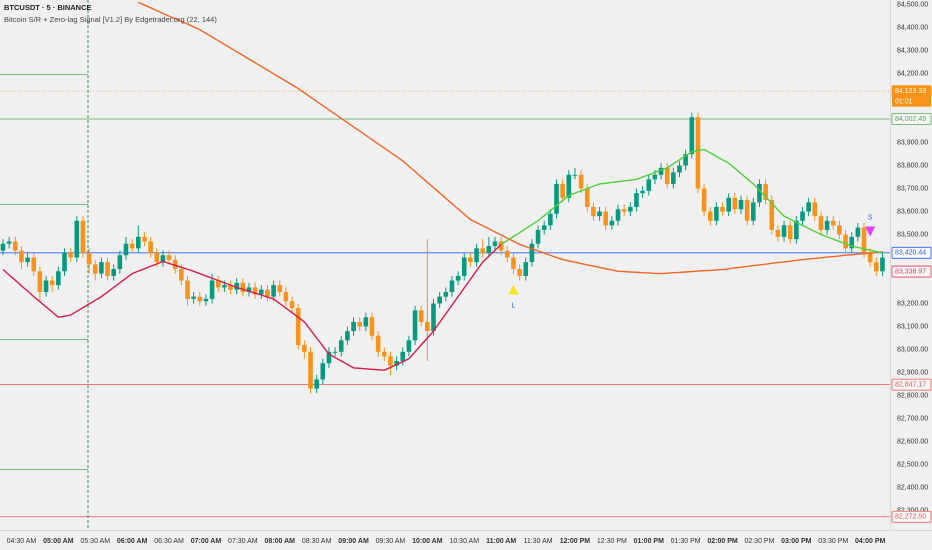 This screenshot has width=932, height=550. What do you see at coordinates (910, 91) in the screenshot?
I see `price-tag-label: 84,123.33` at bounding box center [910, 91].